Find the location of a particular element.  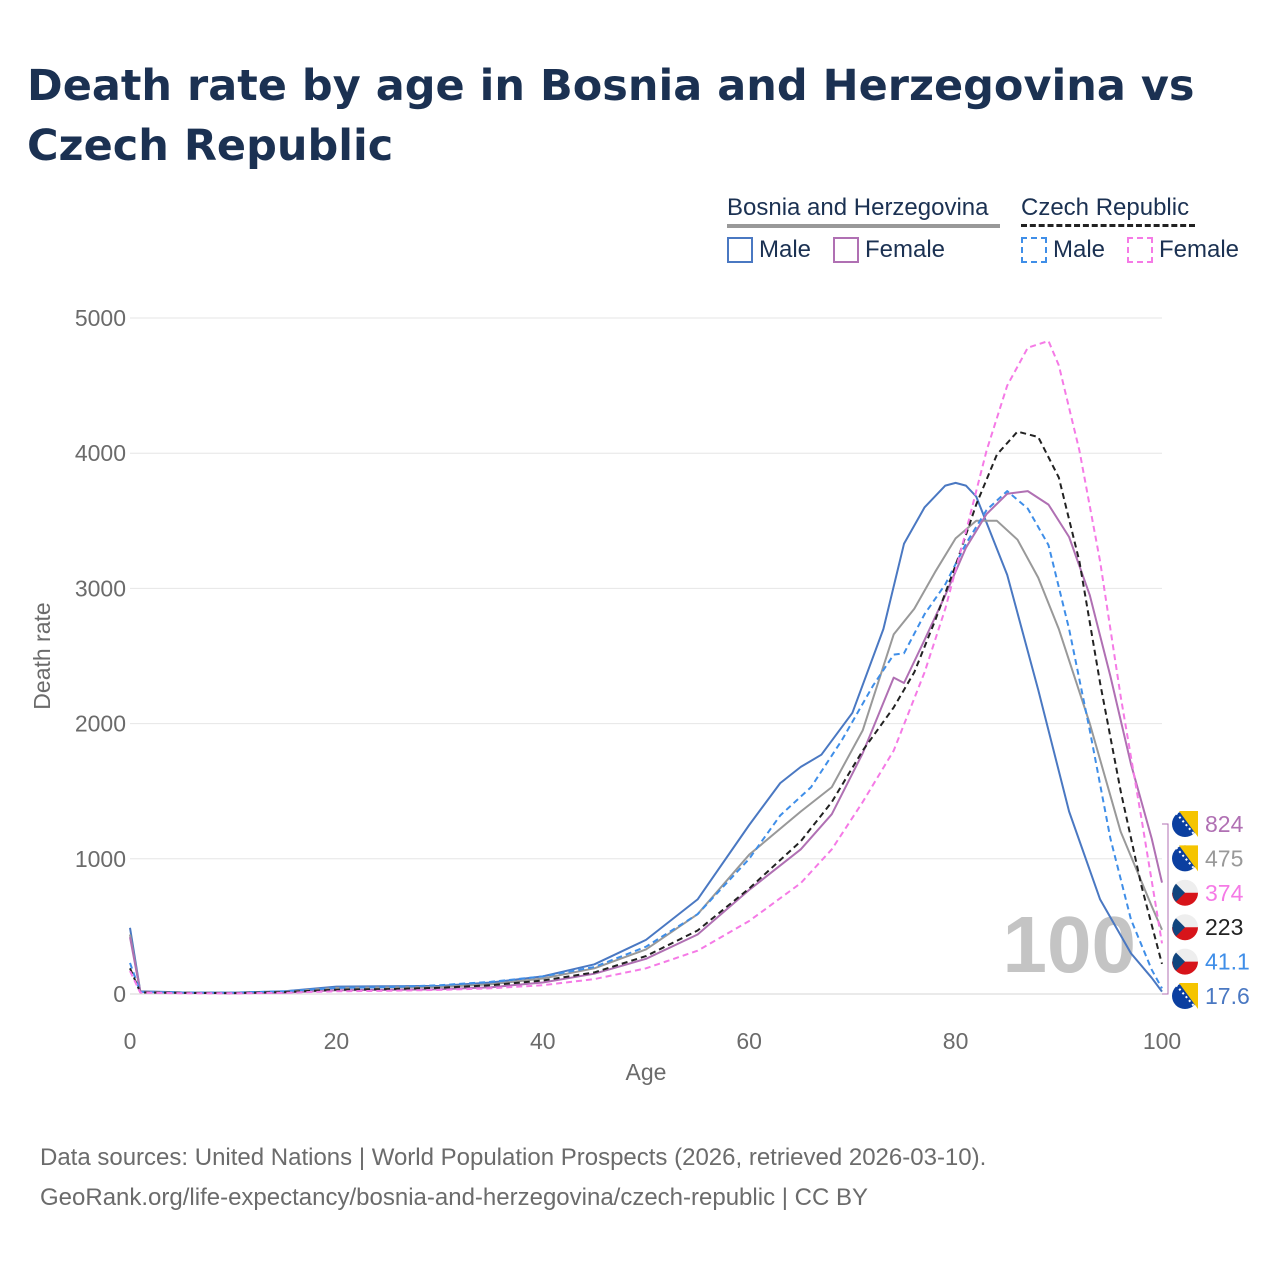

legend-group-czech: Czech Republic is located at coordinates (1105, 207).